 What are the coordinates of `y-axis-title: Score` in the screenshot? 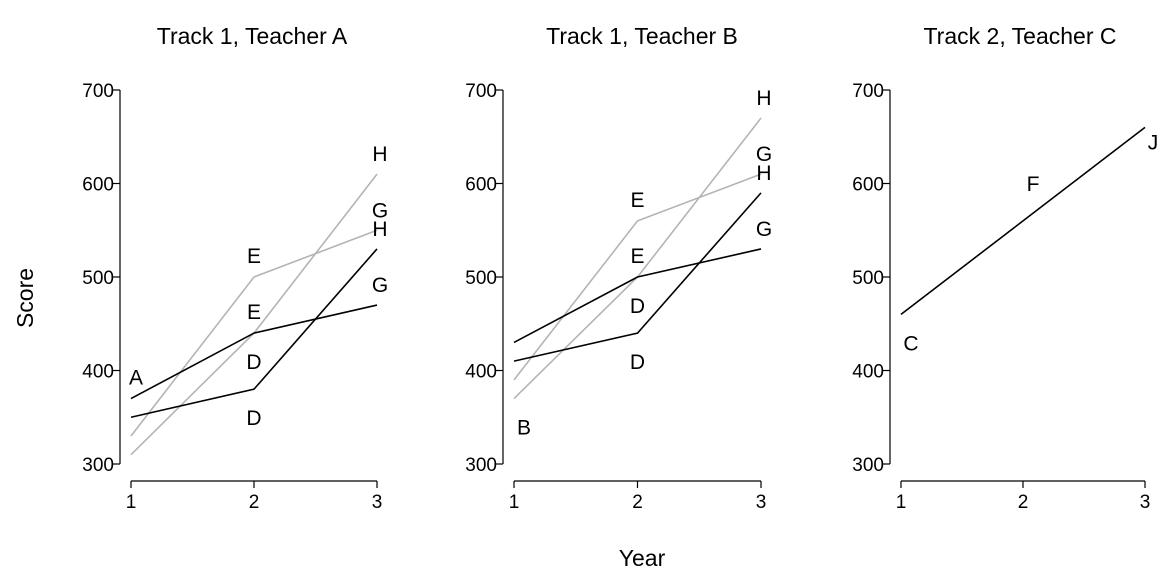 It's located at (25, 298).